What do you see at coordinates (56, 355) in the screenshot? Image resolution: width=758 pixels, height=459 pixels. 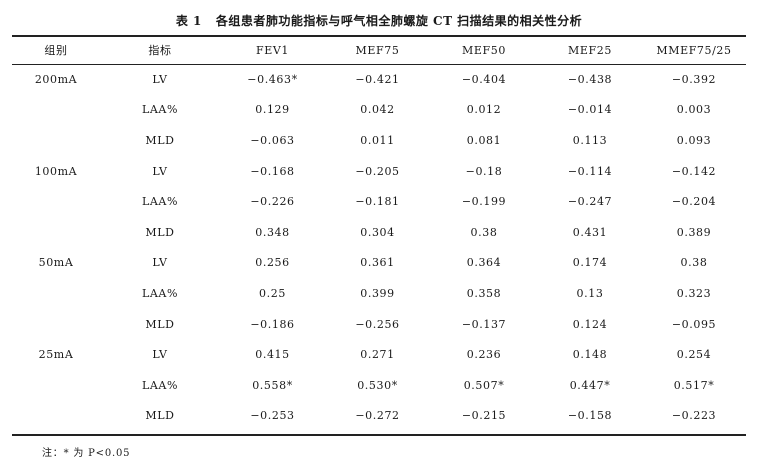 I see `group-cell: 25mA` at bounding box center [56, 355].